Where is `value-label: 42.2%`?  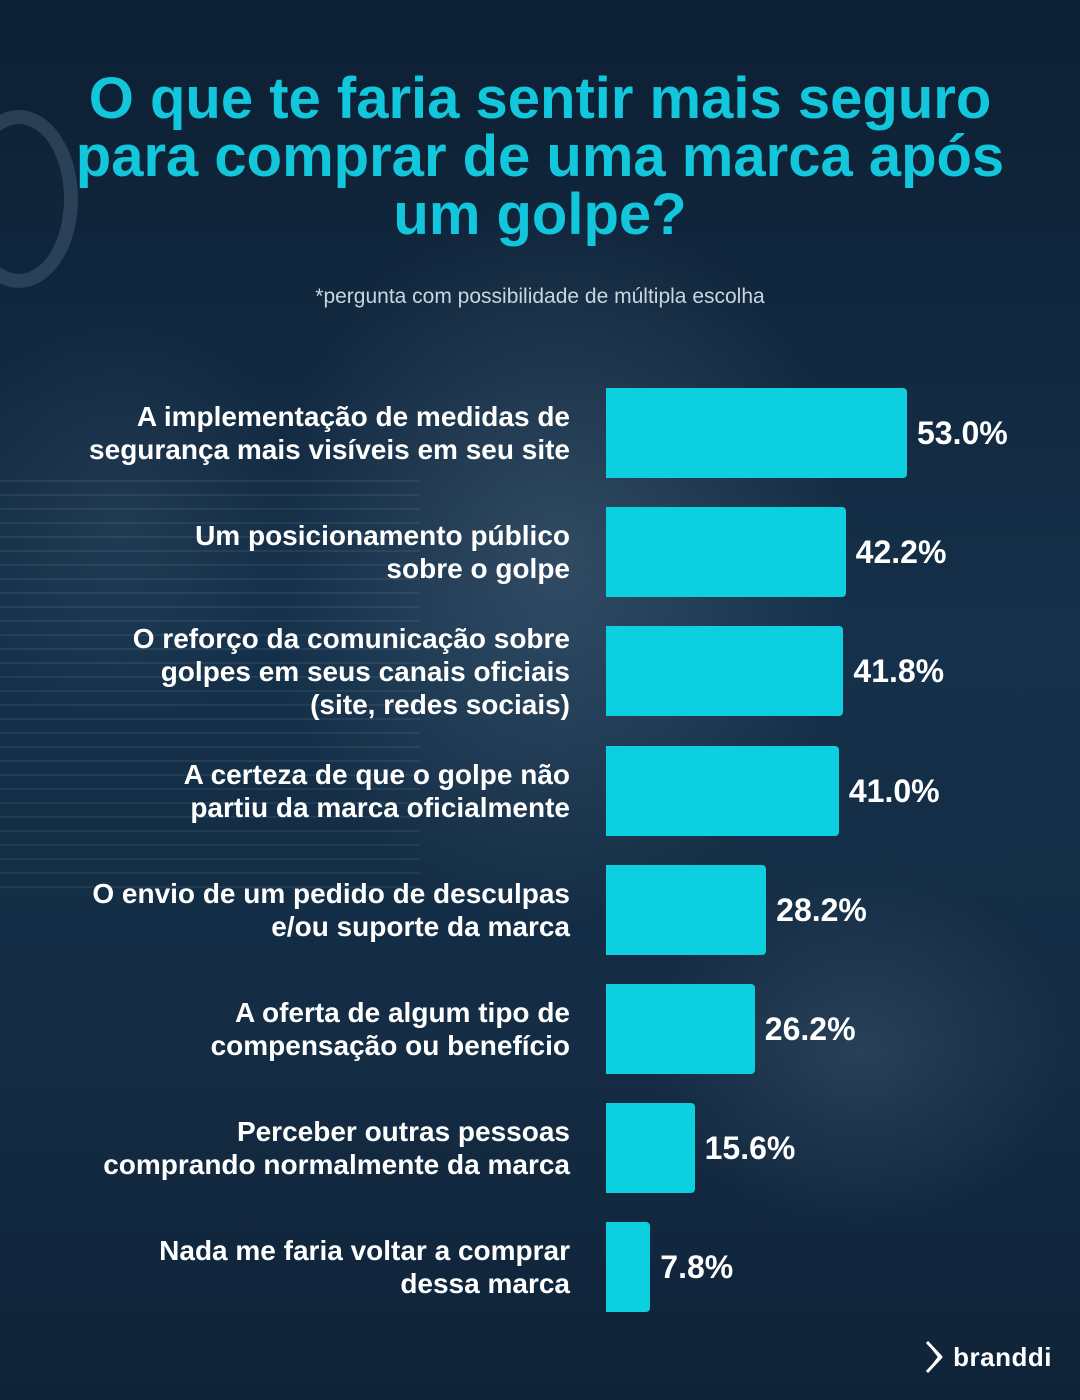 value-label: 42.2% is located at coordinates (901, 552).